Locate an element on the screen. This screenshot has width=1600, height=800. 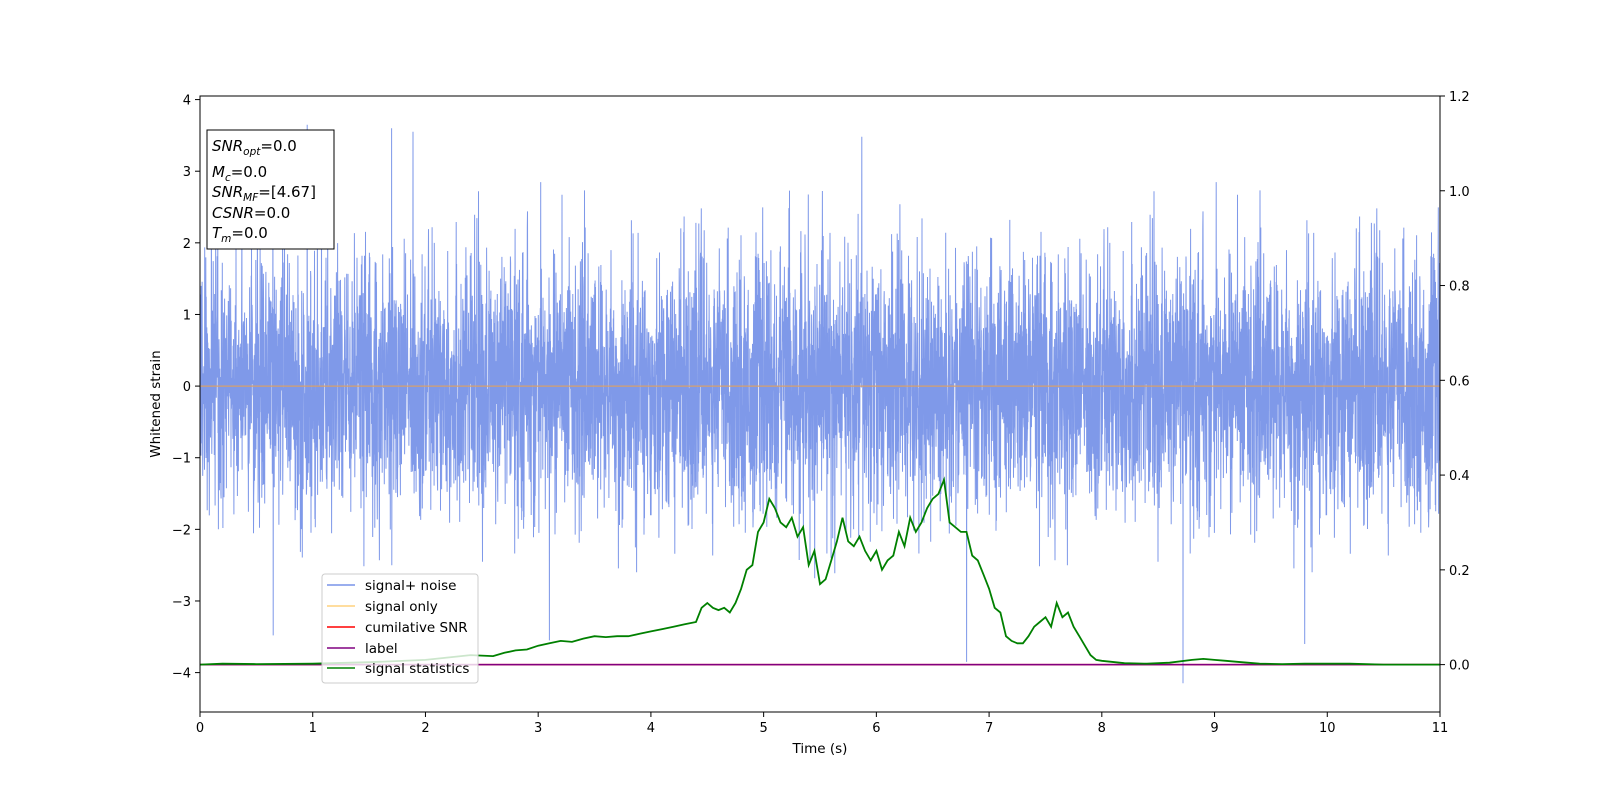
x-tick-label: 10 is located at coordinates (1327, 728).